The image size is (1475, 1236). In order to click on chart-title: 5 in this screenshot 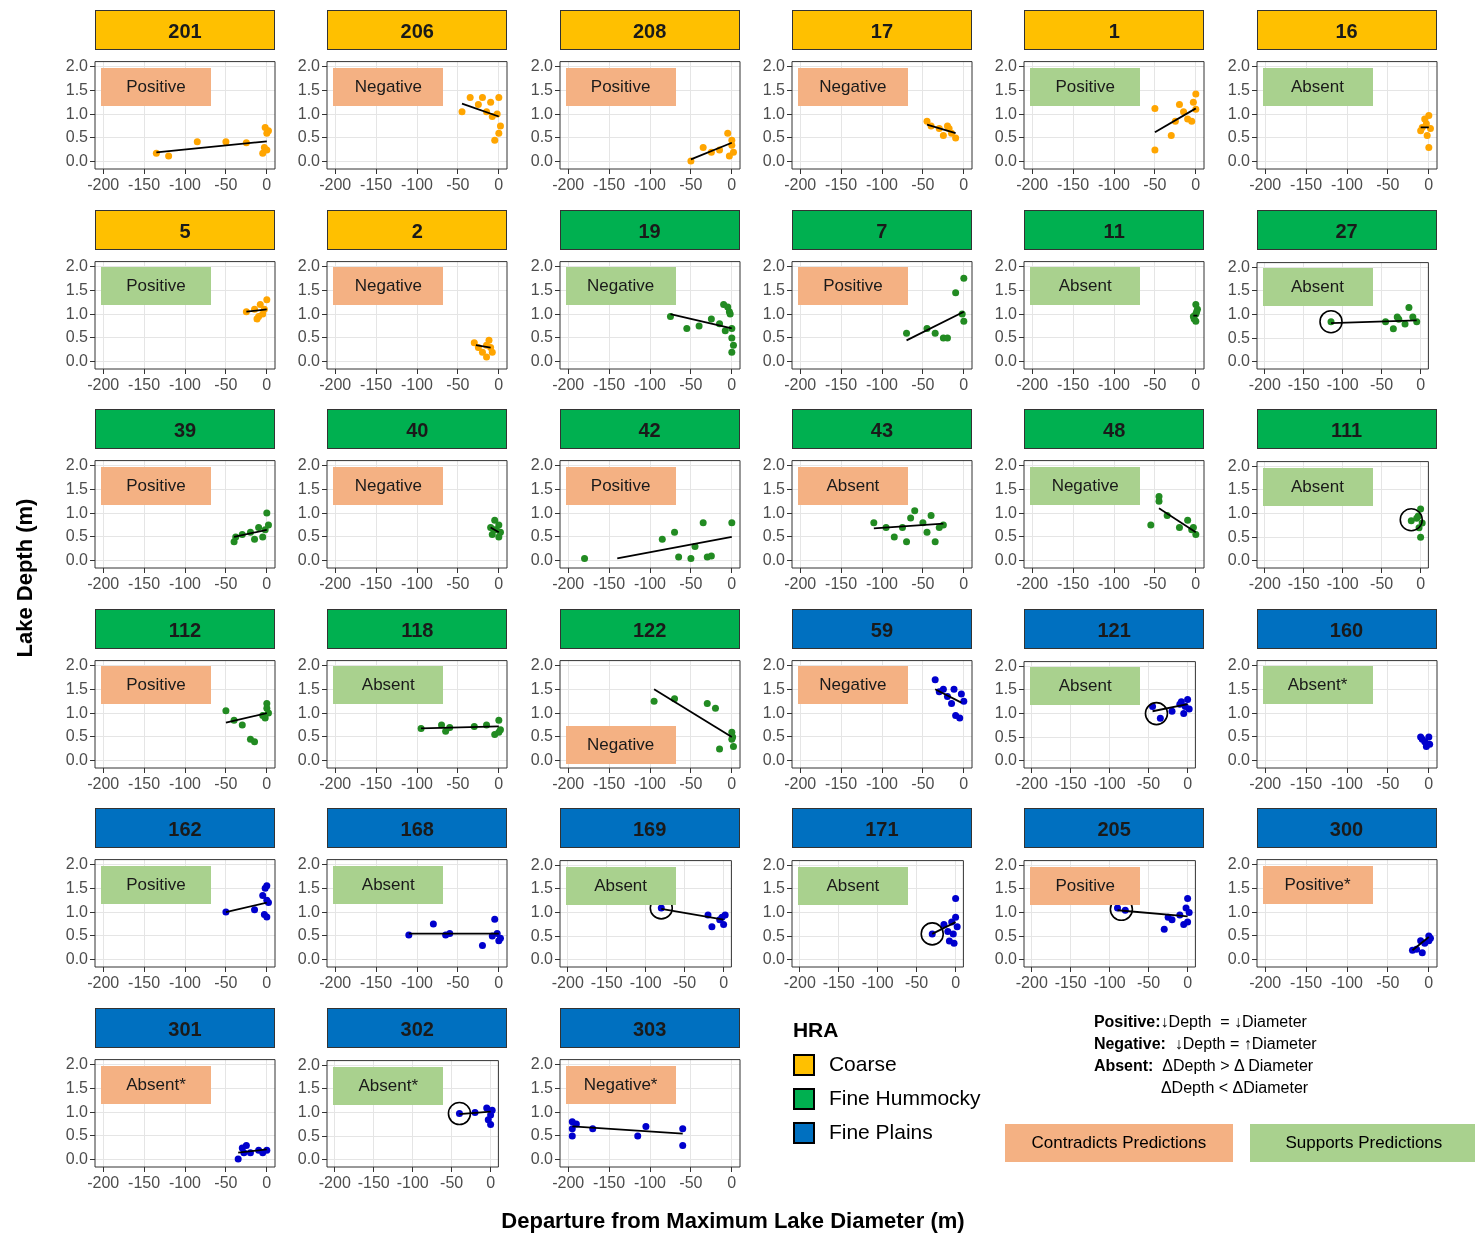, I will do `click(185, 229)`.